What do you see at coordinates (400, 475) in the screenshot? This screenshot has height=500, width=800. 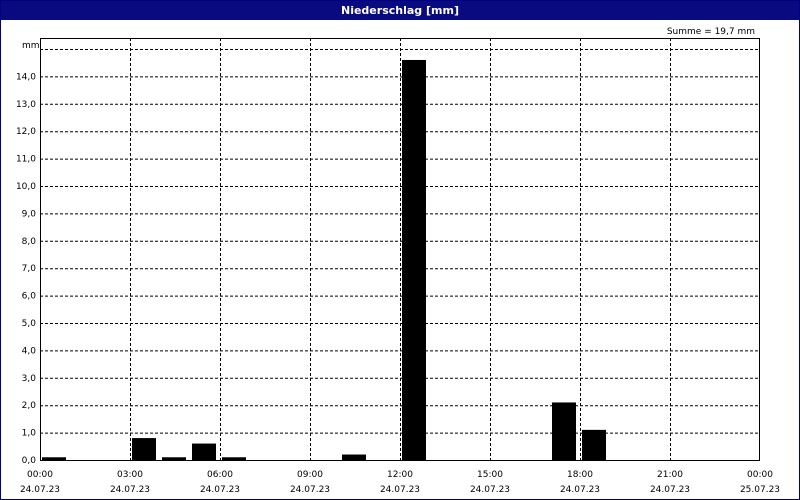 I see `x-tick-time: 12:00` at bounding box center [400, 475].